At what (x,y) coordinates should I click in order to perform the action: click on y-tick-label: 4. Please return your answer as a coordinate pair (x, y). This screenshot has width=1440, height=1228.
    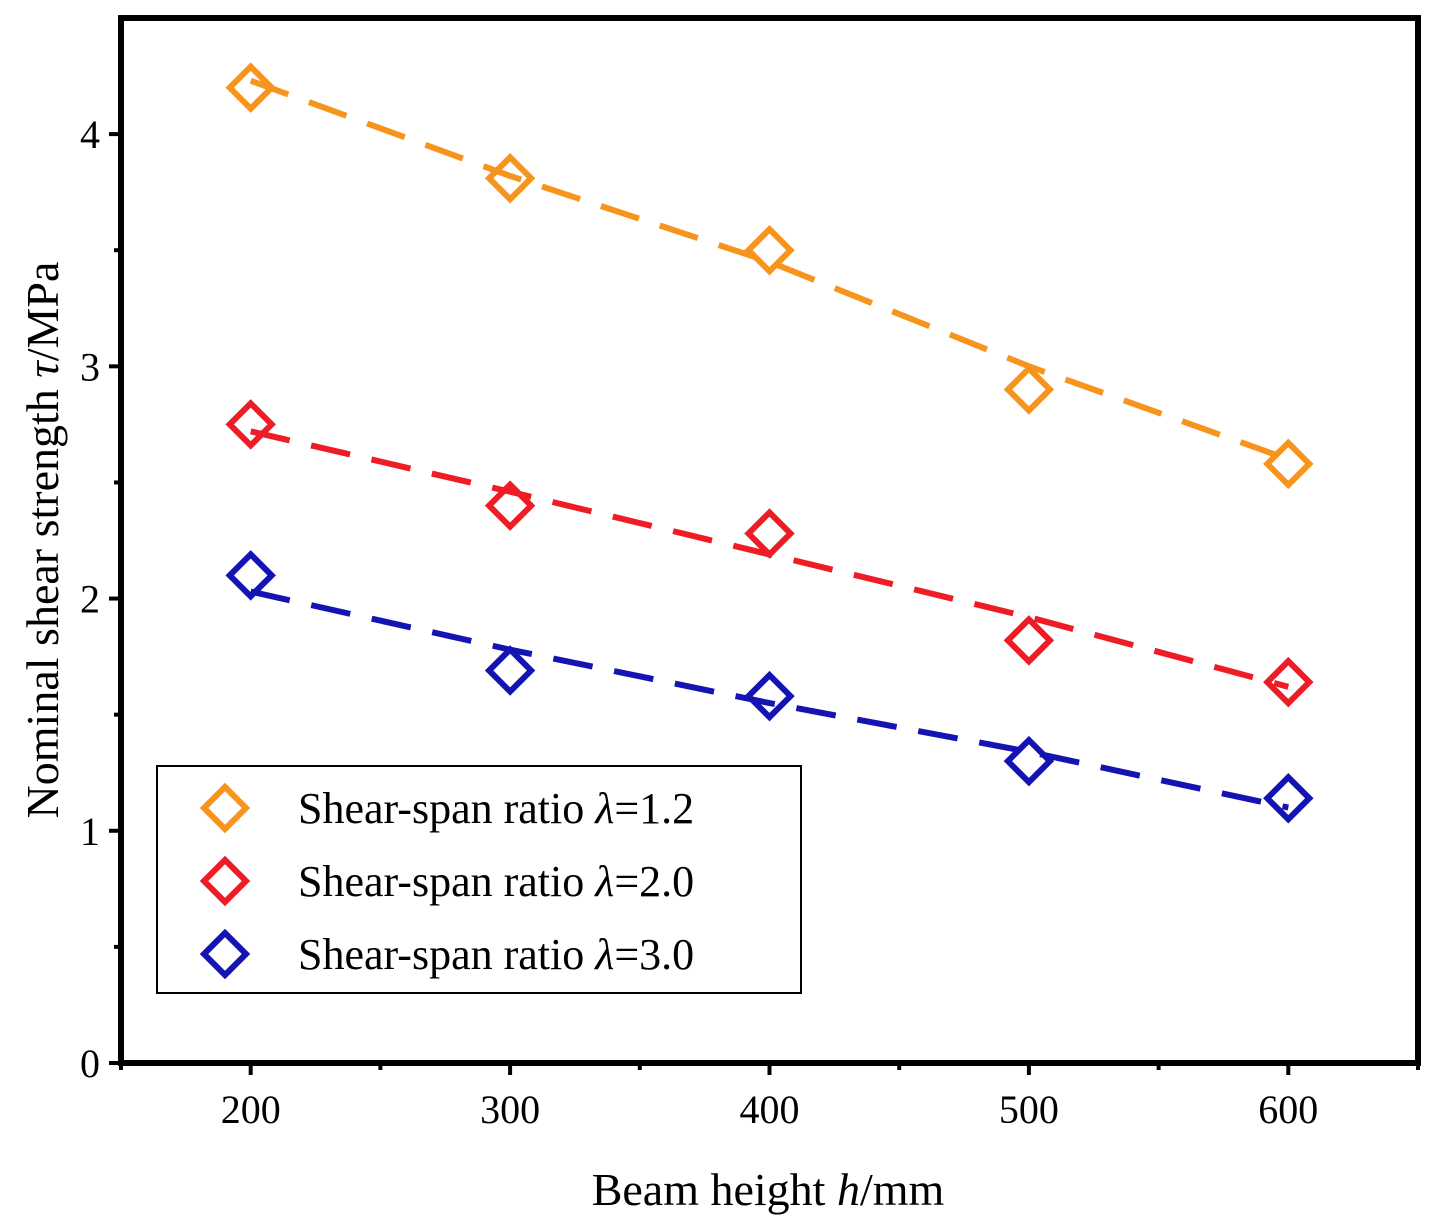
    Looking at the image, I should click on (90, 134).